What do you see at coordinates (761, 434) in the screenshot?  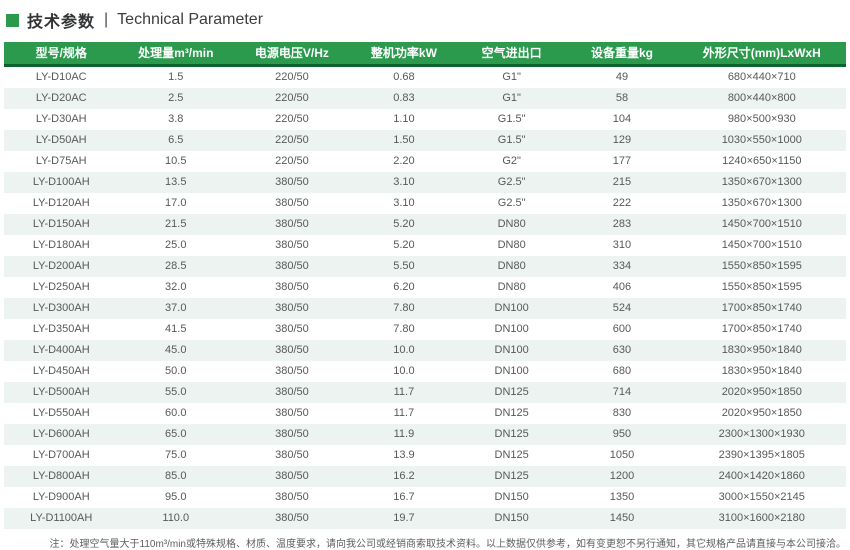 I see `table-cell: 2300×1300×1930` at bounding box center [761, 434].